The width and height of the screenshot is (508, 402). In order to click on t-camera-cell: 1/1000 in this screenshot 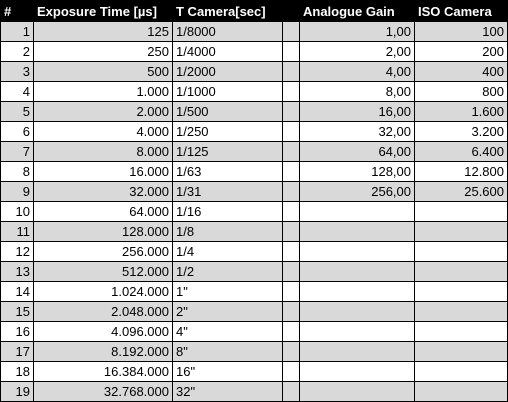, I will do `click(227, 91)`.